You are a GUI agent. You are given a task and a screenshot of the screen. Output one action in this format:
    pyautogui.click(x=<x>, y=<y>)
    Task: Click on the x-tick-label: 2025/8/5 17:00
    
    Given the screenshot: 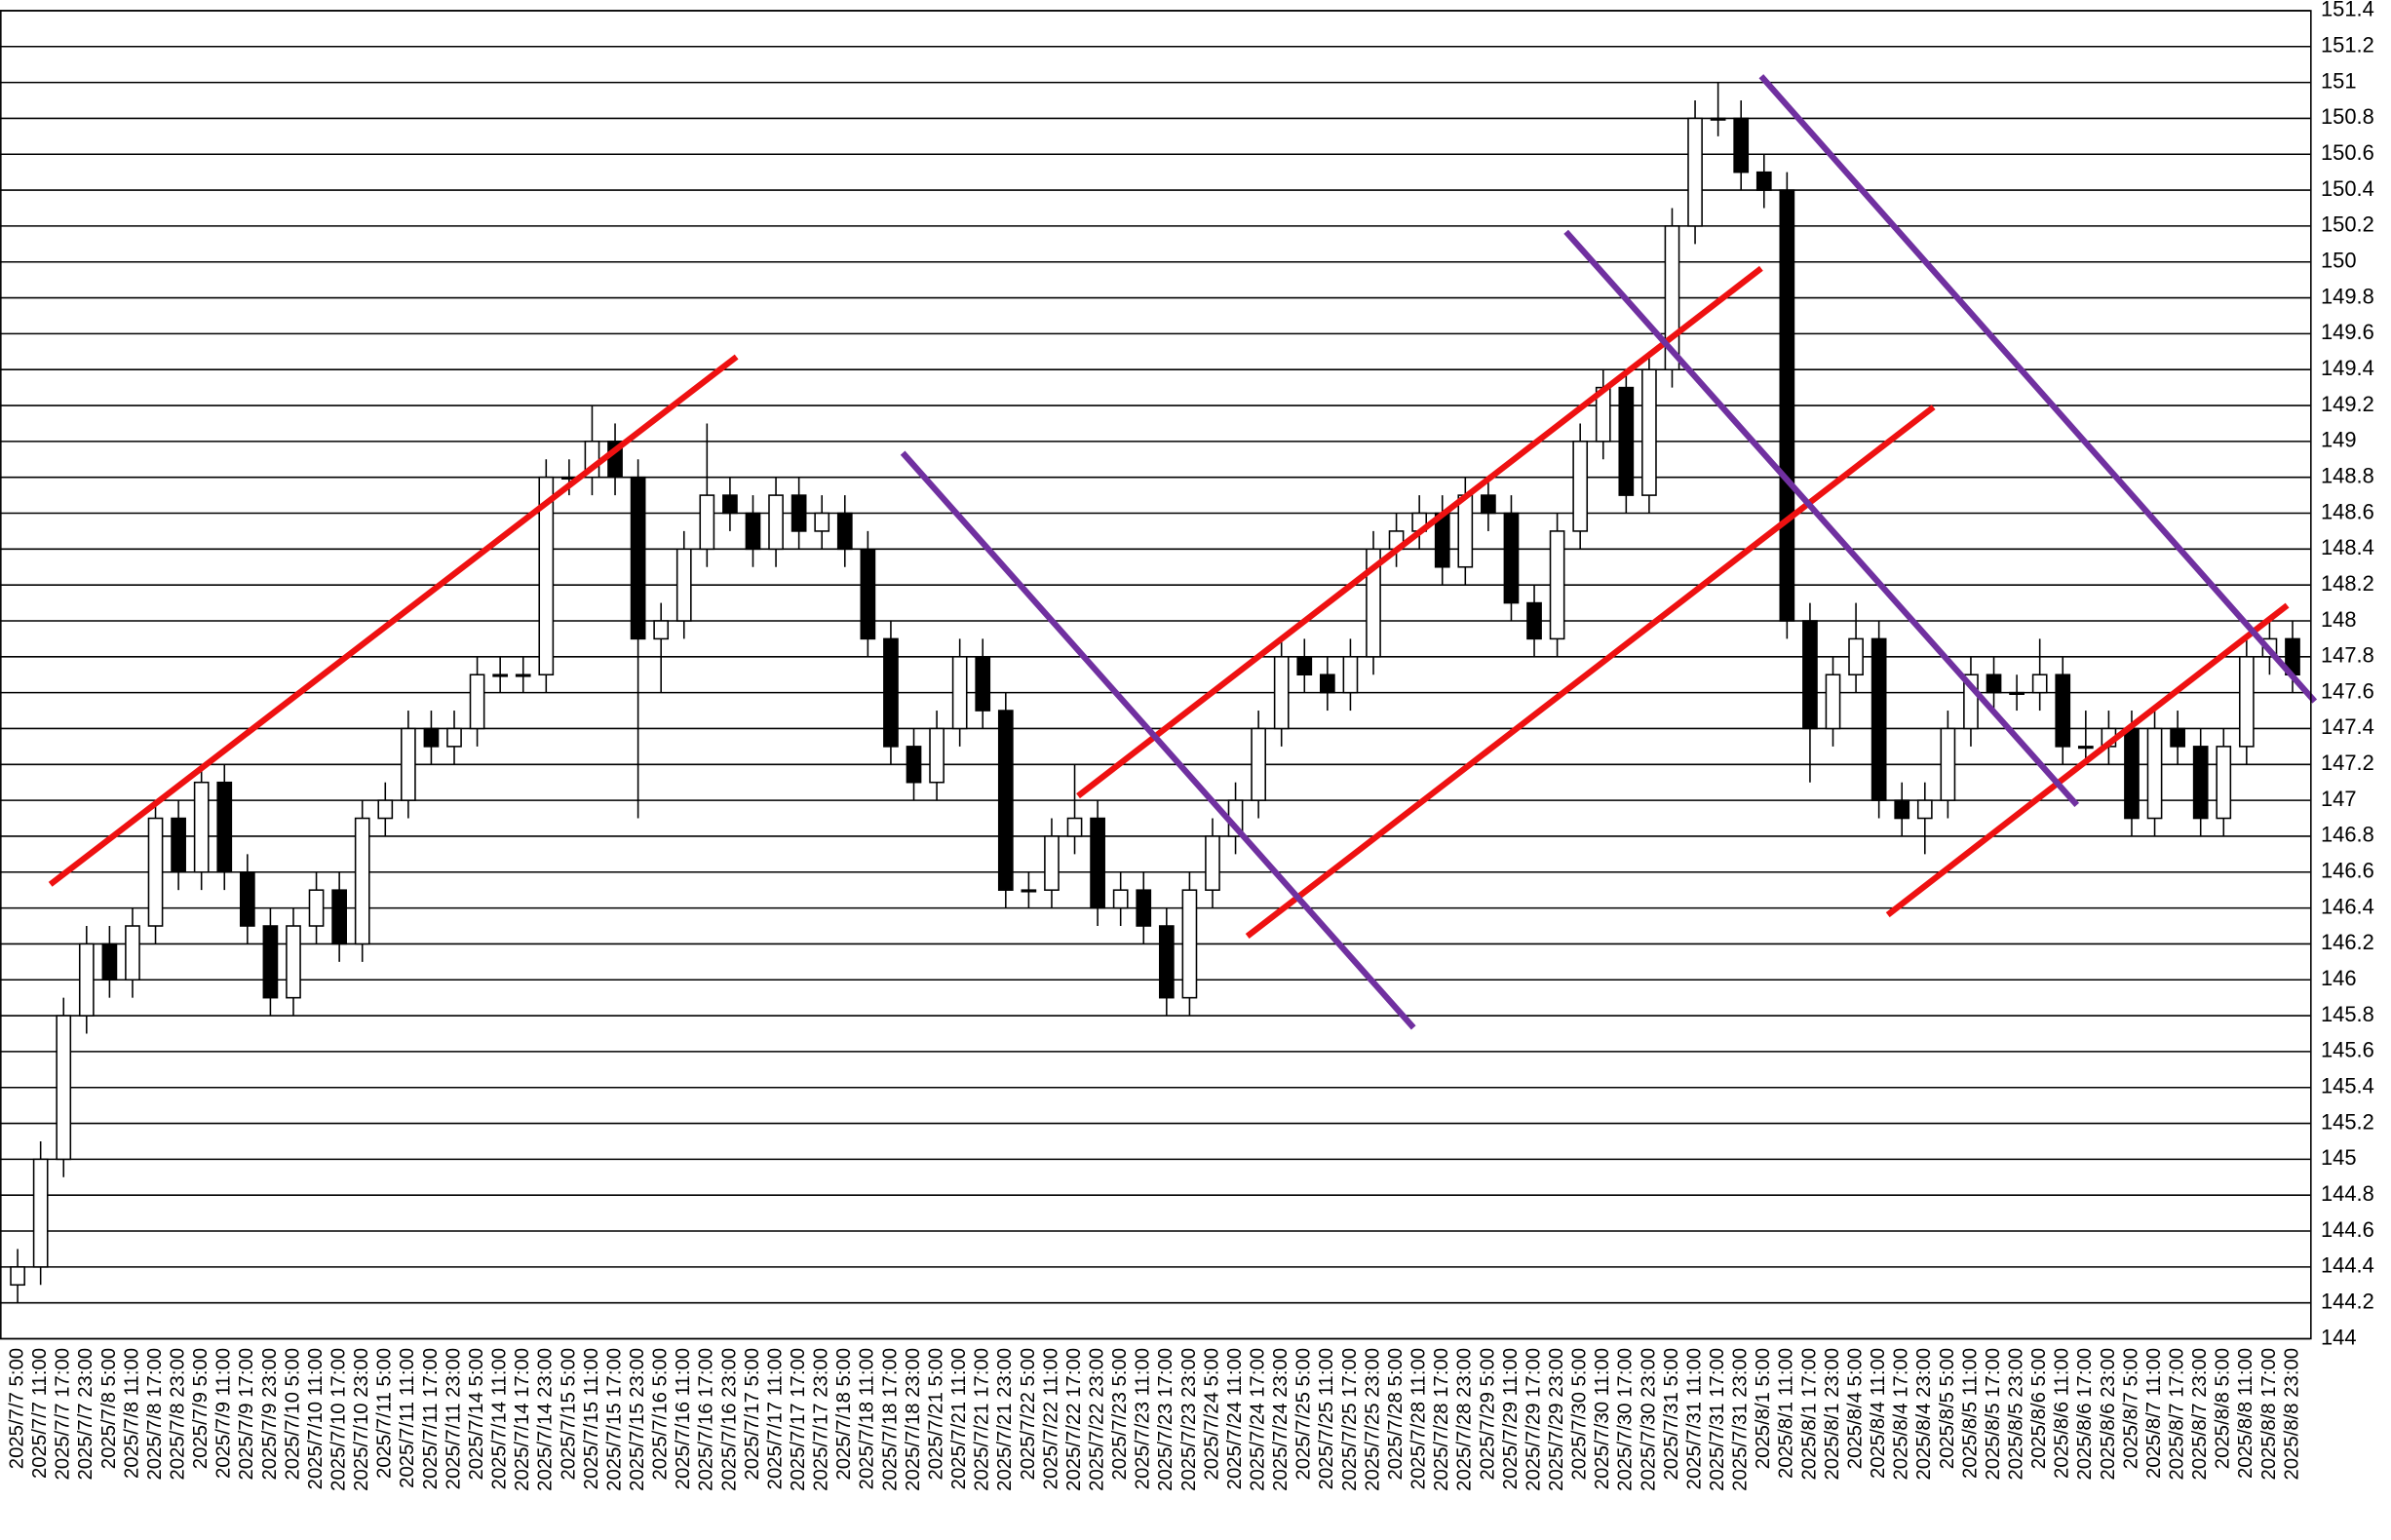 What is the action you would take?
    pyautogui.click(x=1993, y=1414)
    